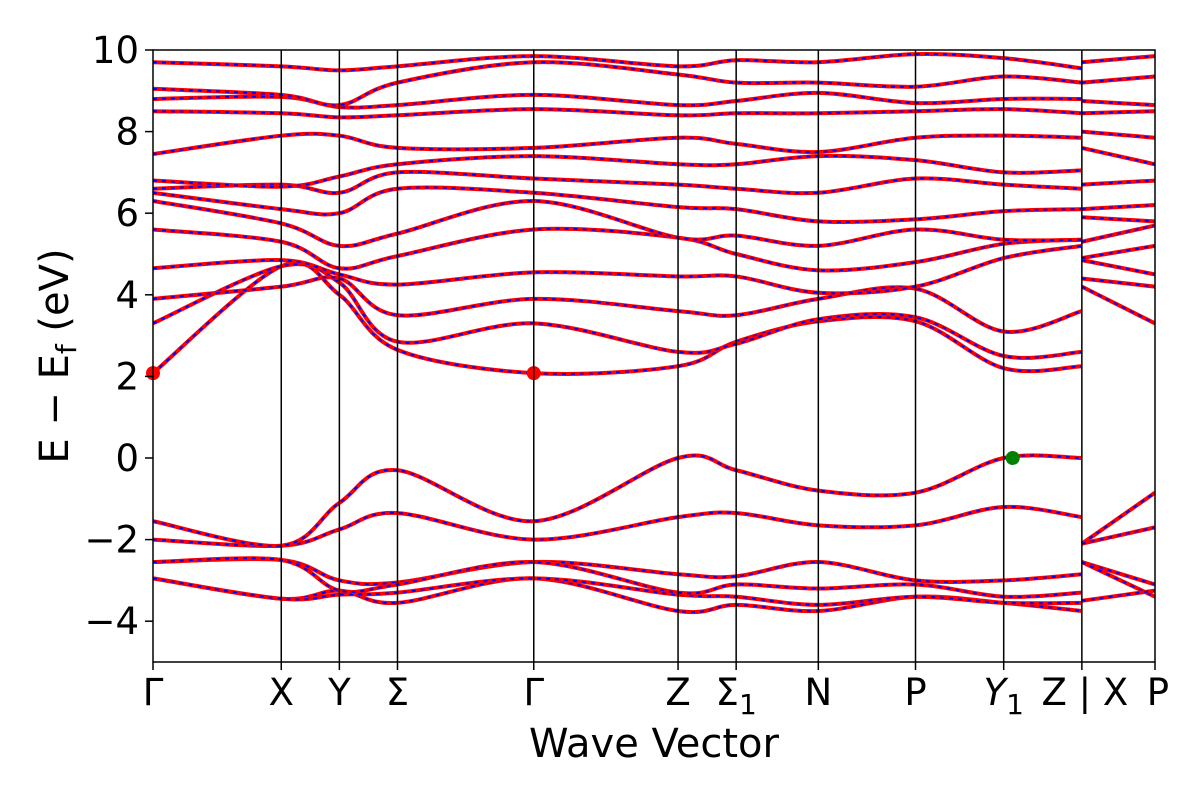 This screenshot has width=1200, height=800. I want to click on x-axis-label: Wave Vector, so click(654, 744).